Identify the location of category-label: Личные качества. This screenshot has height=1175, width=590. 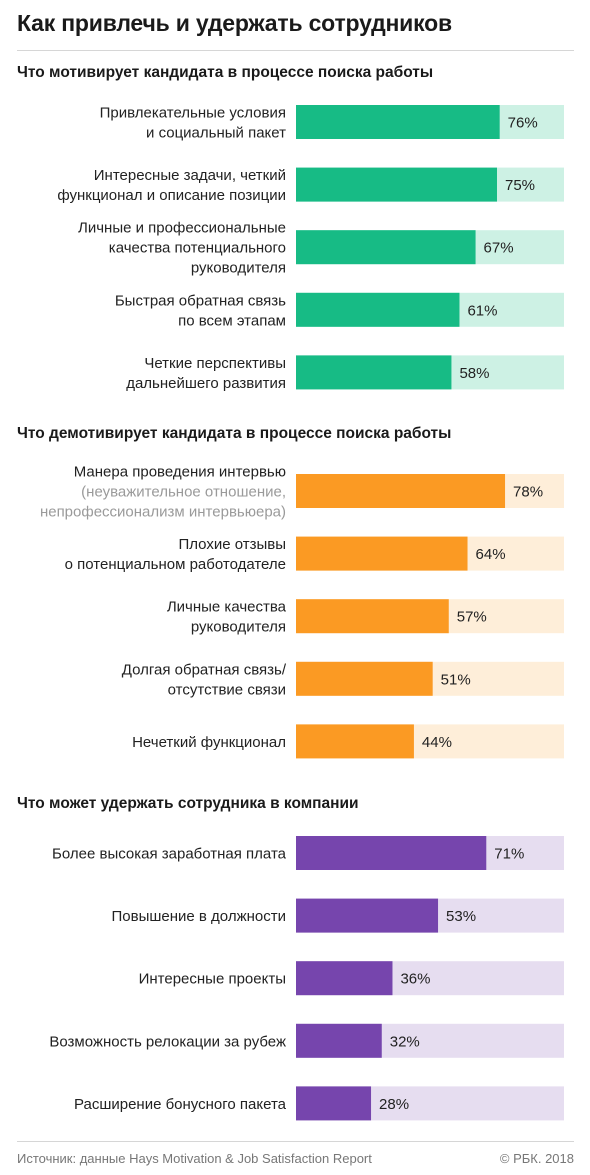
(227, 607).